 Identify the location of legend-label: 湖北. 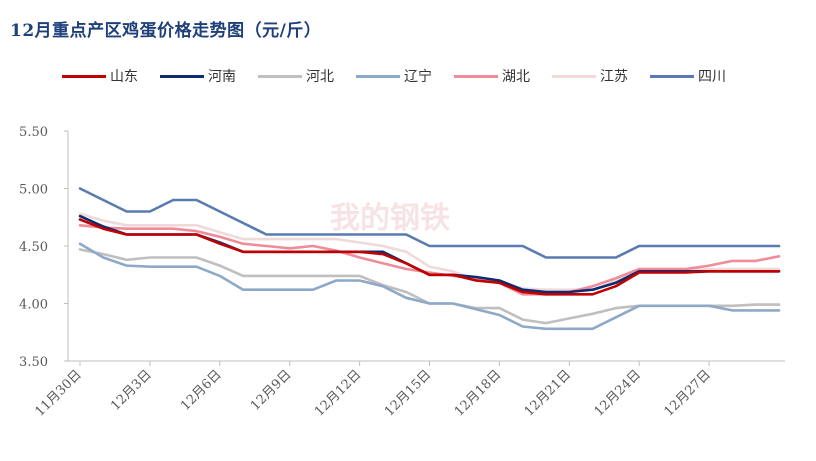
(516, 77).